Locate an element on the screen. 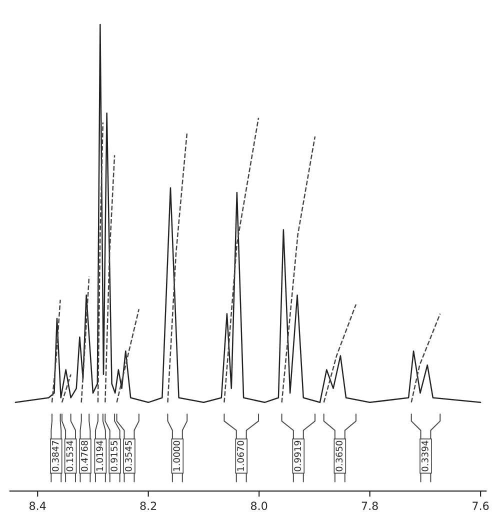 This screenshot has width=496, height=528. annotation: 0.9155 is located at coordinates (114, 456).